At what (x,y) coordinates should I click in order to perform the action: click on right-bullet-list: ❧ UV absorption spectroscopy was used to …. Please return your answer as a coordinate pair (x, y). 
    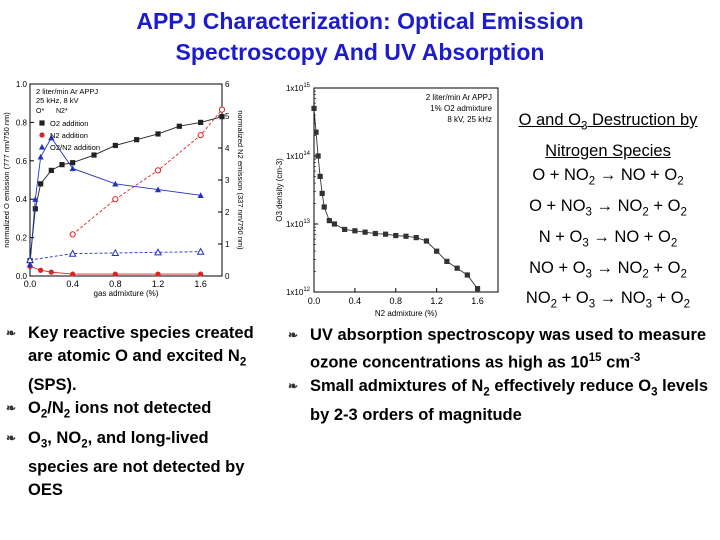
    Looking at the image, I should click on (501, 375).